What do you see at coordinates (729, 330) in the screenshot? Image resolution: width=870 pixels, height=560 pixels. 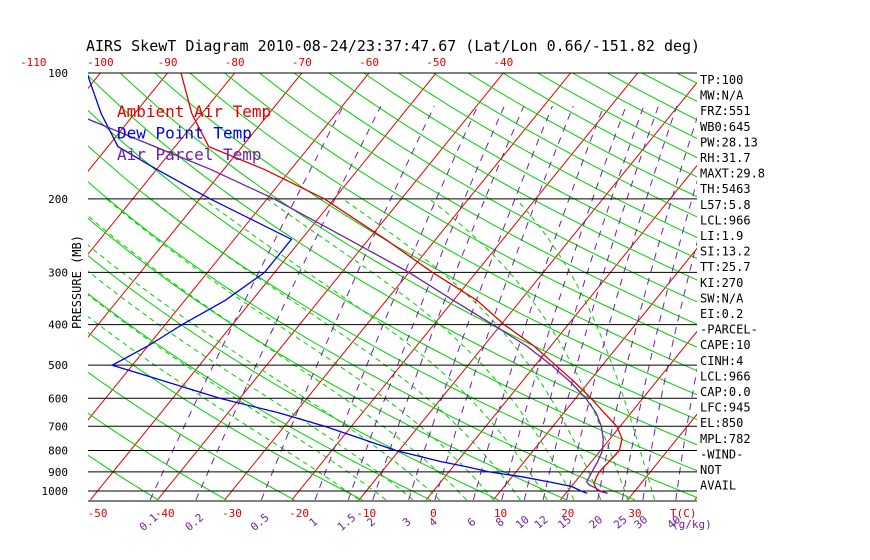 I see `stability-index: -PARCEL-` at bounding box center [729, 330].